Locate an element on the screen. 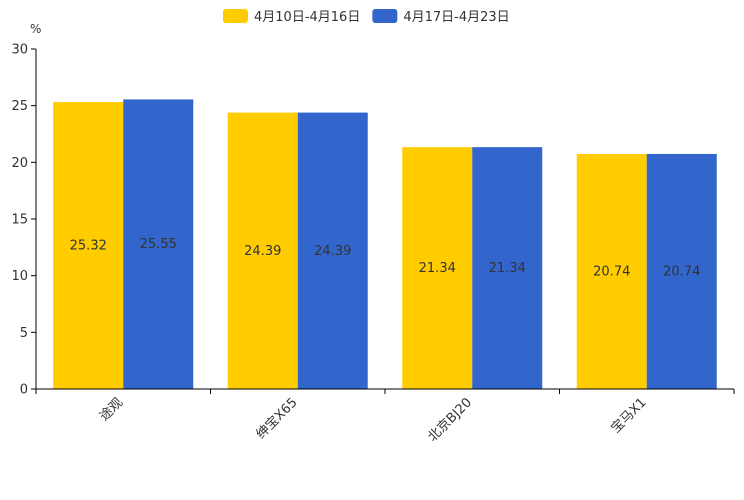 The width and height of the screenshot is (744, 500). legend-label: 4月17日-4月23日 is located at coordinates (456, 17).